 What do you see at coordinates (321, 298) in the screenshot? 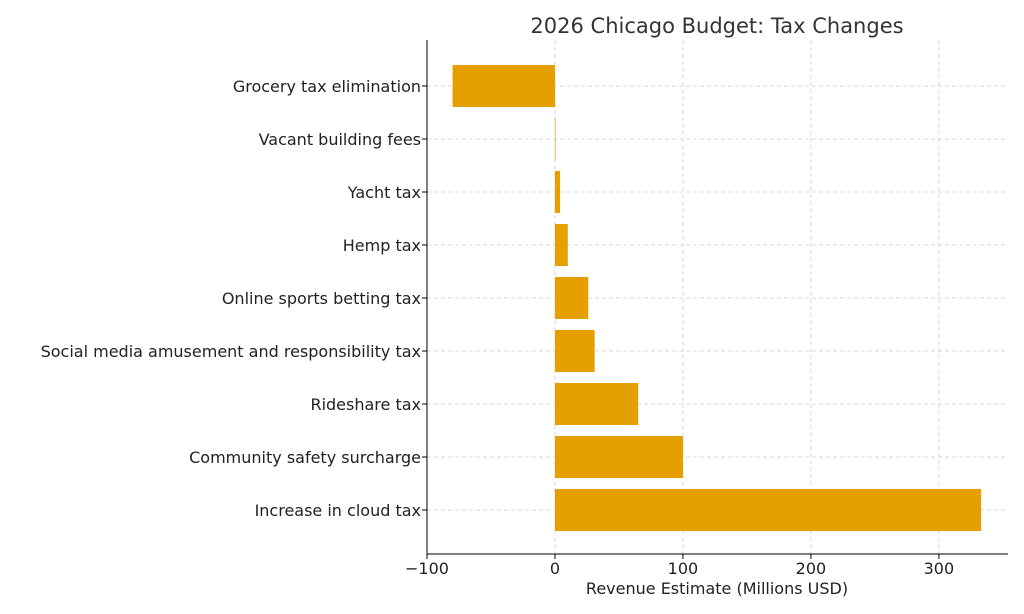
I see `y-tick-label: Online sports betting tax` at bounding box center [321, 298].